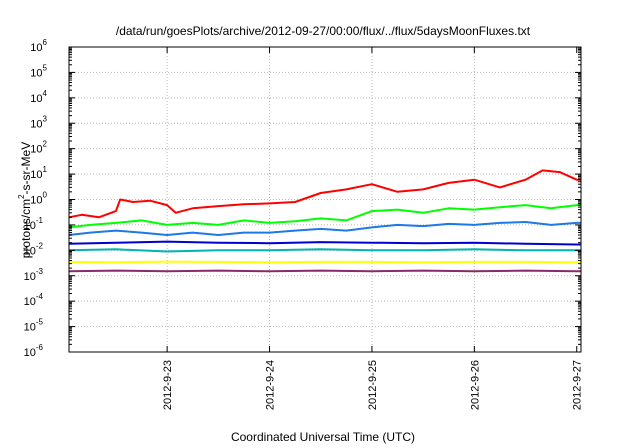 The width and height of the screenshot is (640, 448). I want to click on y-tick-label: 10⁻⁵, so click(34, 326).